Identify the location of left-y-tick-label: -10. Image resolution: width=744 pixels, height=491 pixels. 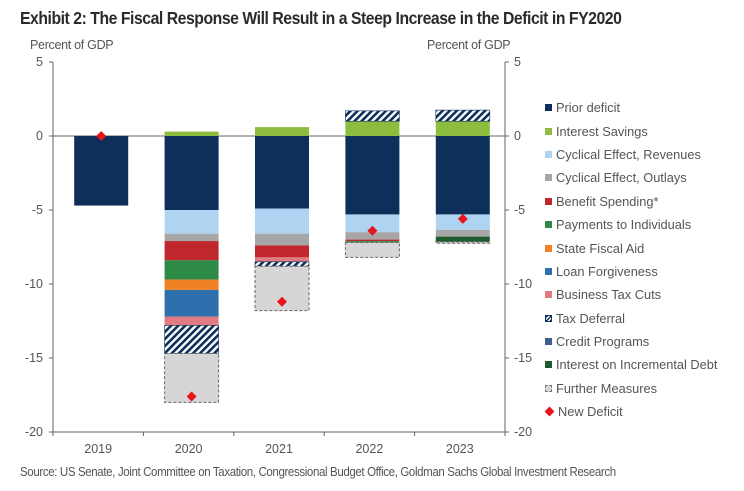
(34, 284).